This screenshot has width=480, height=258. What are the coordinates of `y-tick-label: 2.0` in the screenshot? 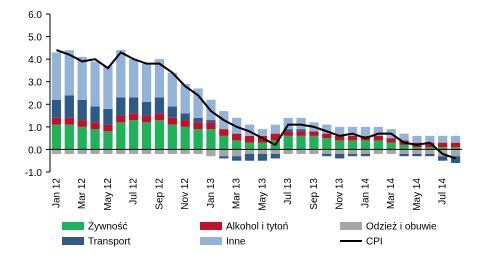 It's located at (35, 105).